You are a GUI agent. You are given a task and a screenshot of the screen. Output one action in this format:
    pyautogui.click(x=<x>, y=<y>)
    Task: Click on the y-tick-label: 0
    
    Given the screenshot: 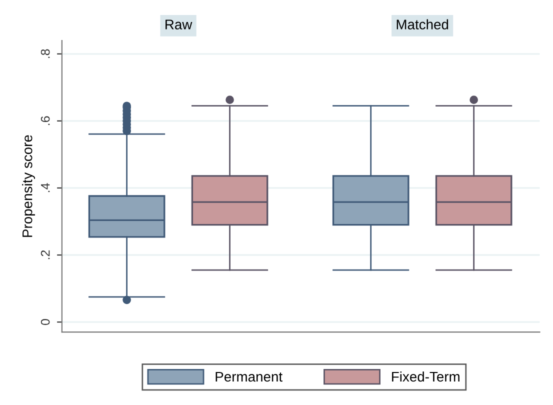 What is the action you would take?
    pyautogui.click(x=45, y=322)
    